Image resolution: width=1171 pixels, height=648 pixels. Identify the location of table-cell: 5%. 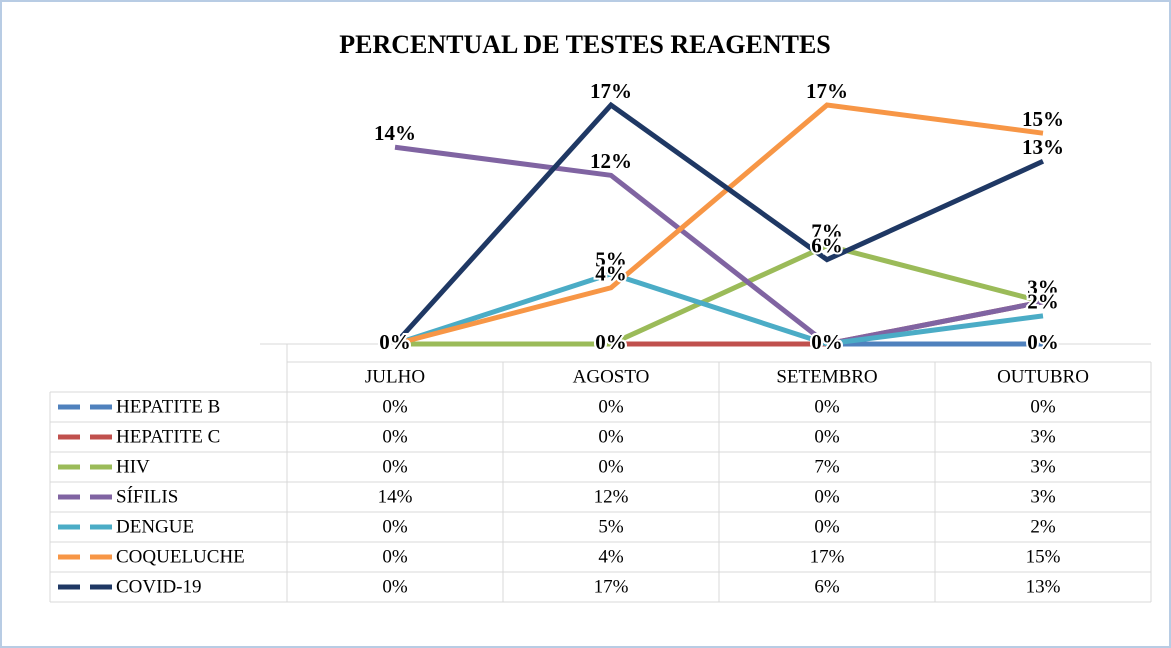
(611, 526).